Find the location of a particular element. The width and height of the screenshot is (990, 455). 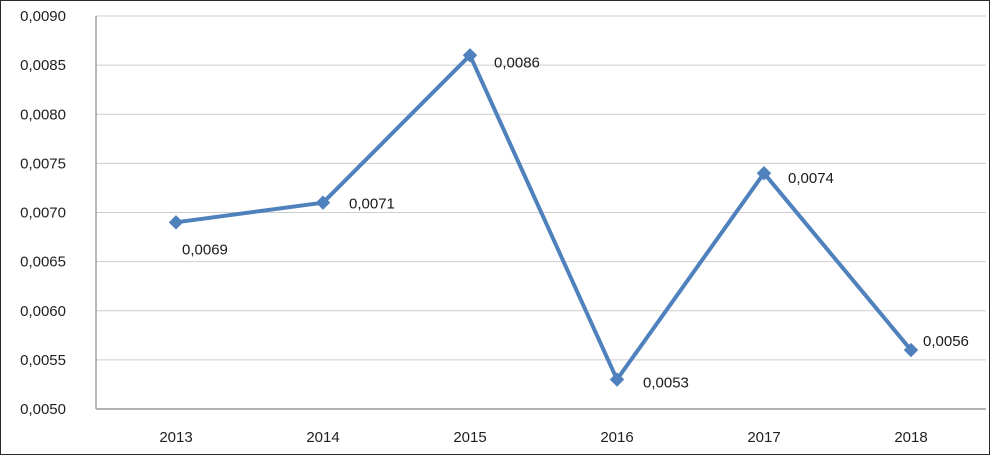

x-tick-label: 2018 is located at coordinates (910, 437).